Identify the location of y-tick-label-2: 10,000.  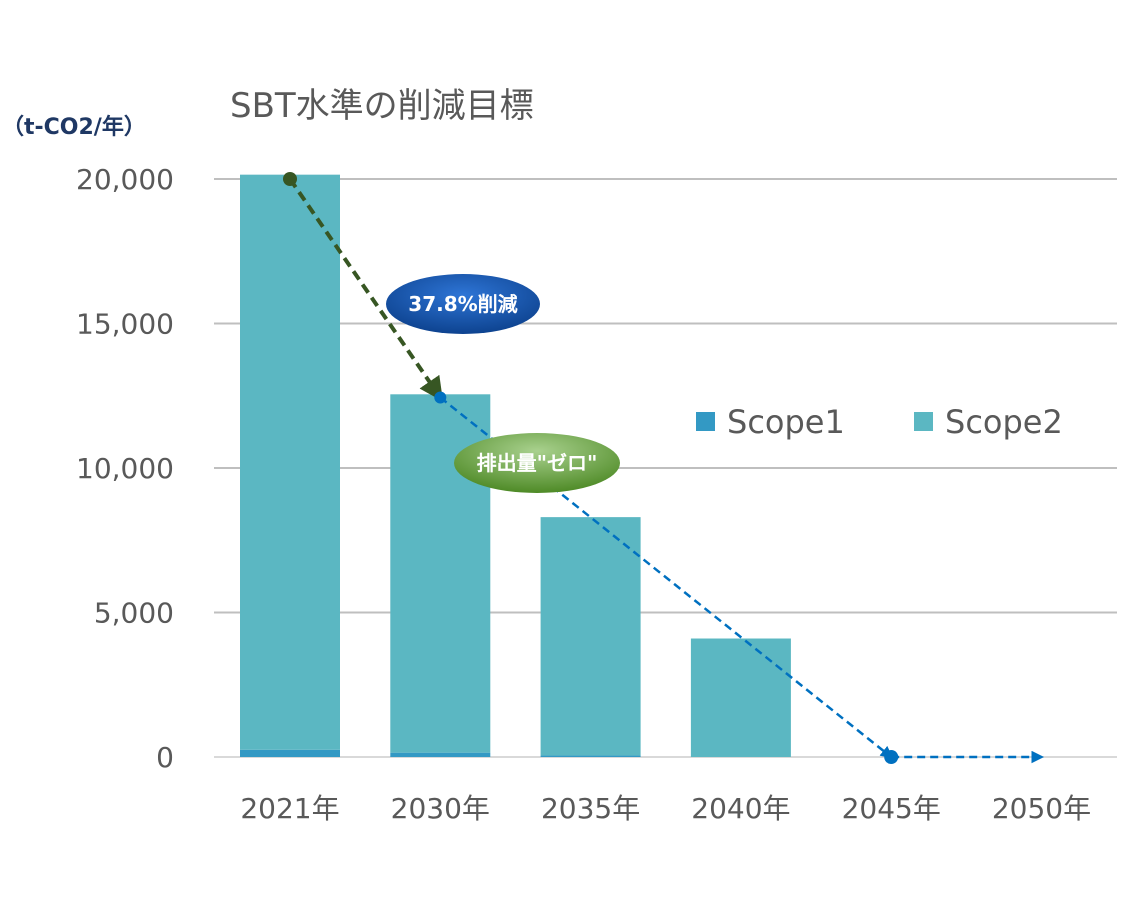
(125, 468).